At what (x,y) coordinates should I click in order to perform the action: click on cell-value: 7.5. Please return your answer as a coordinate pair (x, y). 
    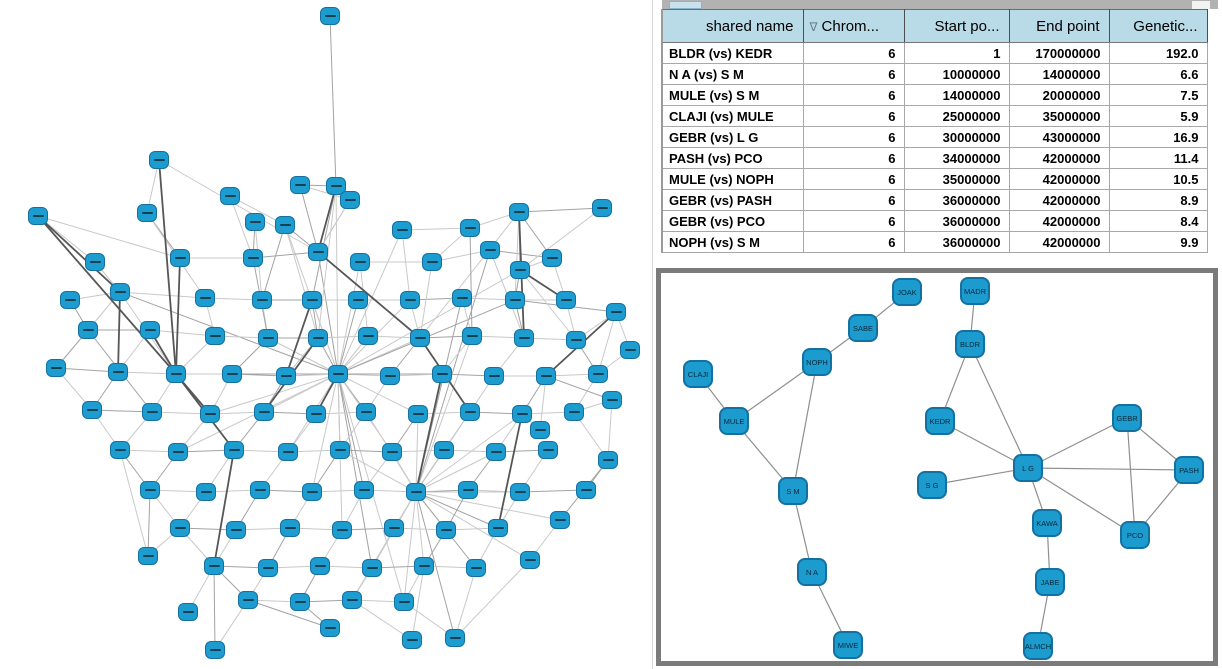
    Looking at the image, I should click on (1158, 95).